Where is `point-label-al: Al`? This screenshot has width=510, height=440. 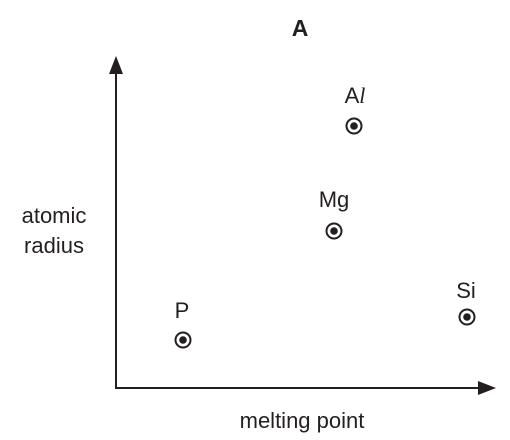 point-label-al: Al is located at coordinates (355, 95).